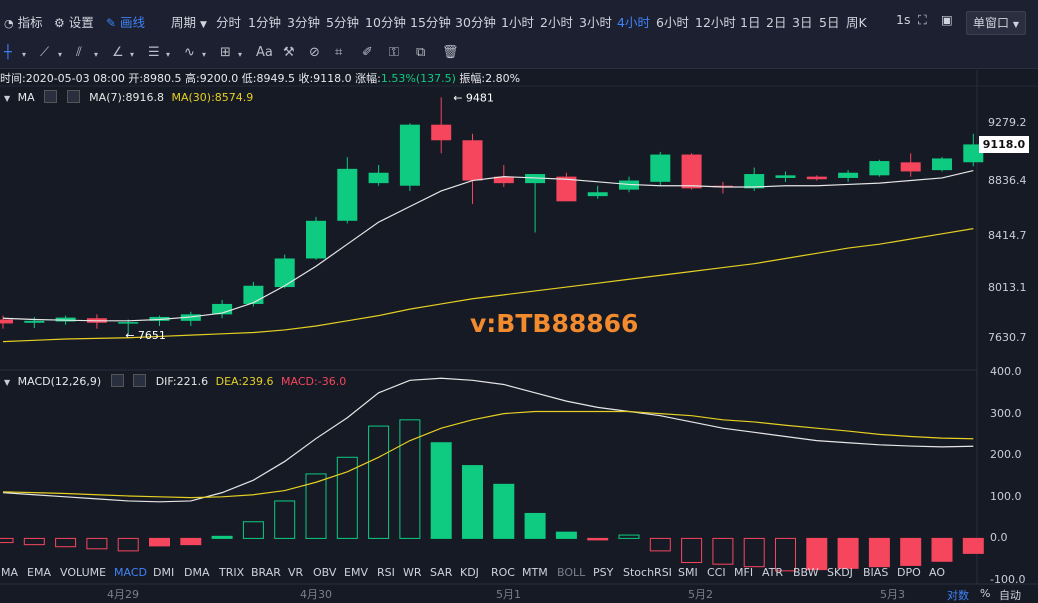 Image resolution: width=1038 pixels, height=603 pixels. What do you see at coordinates (1007, 235) in the screenshot?
I see `price-tick: 8414.7` at bounding box center [1007, 235].